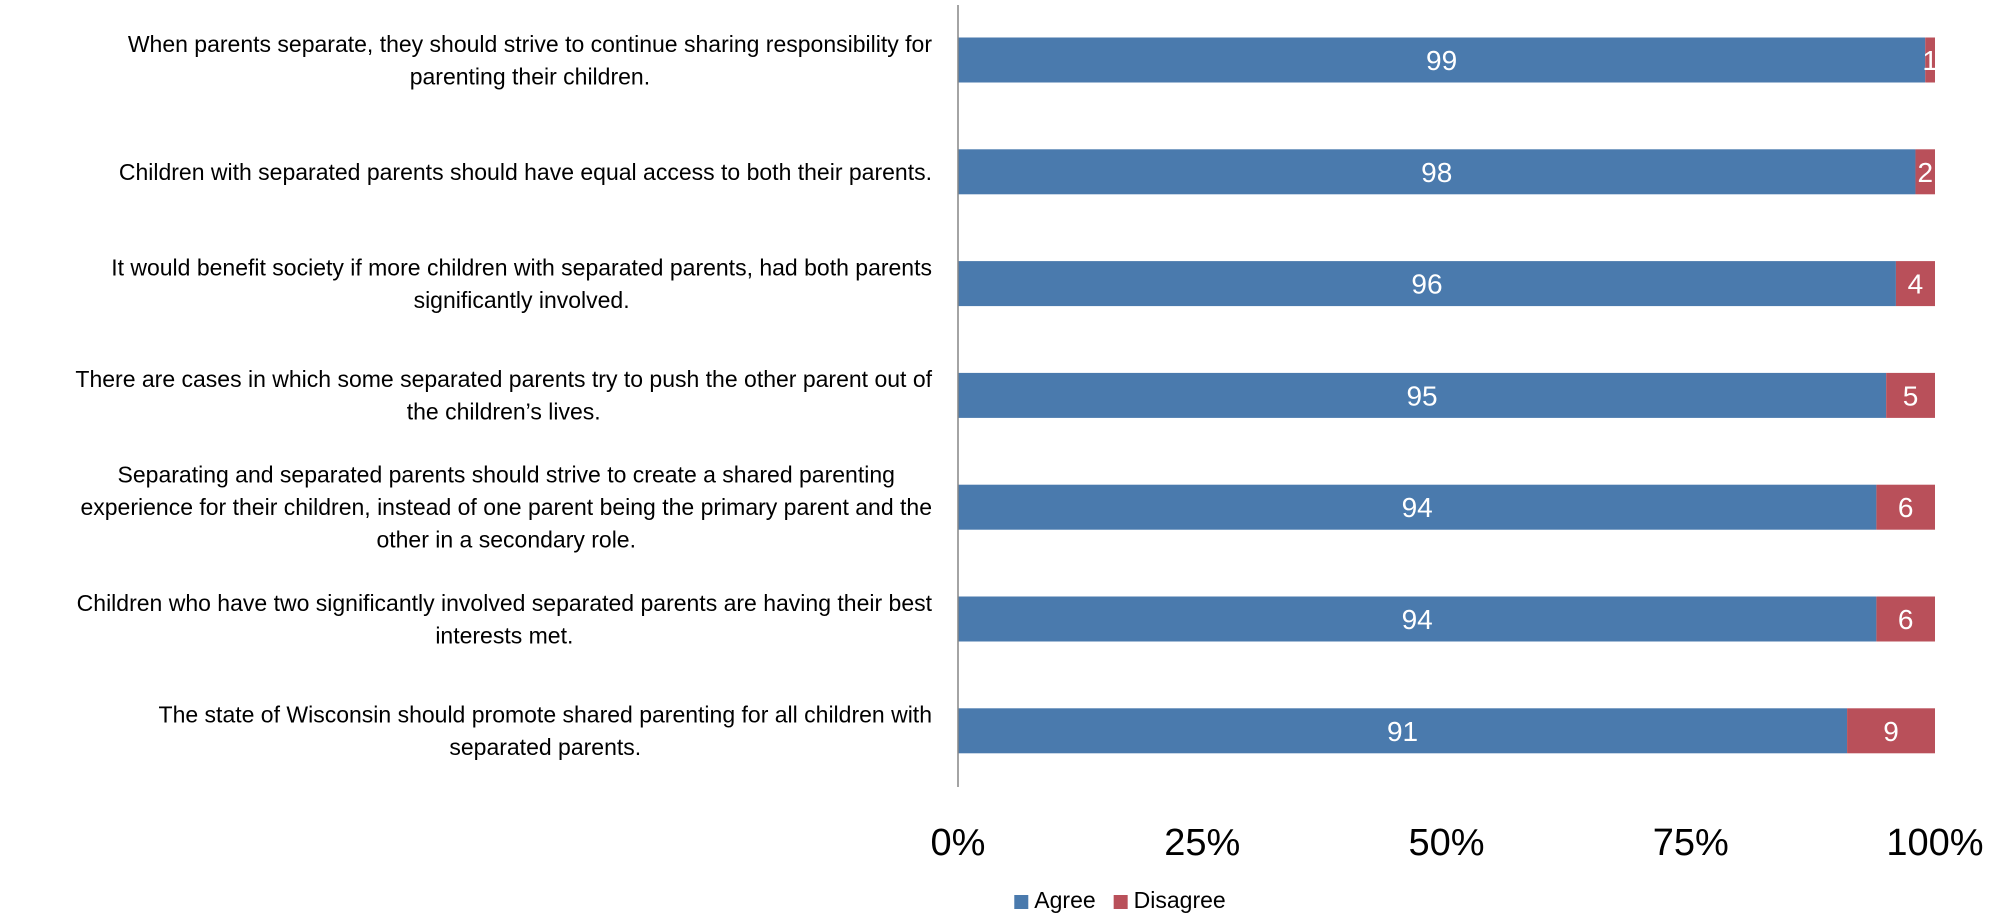 The width and height of the screenshot is (1990, 923). I want to click on data-label-agree: 98, so click(1436, 172).